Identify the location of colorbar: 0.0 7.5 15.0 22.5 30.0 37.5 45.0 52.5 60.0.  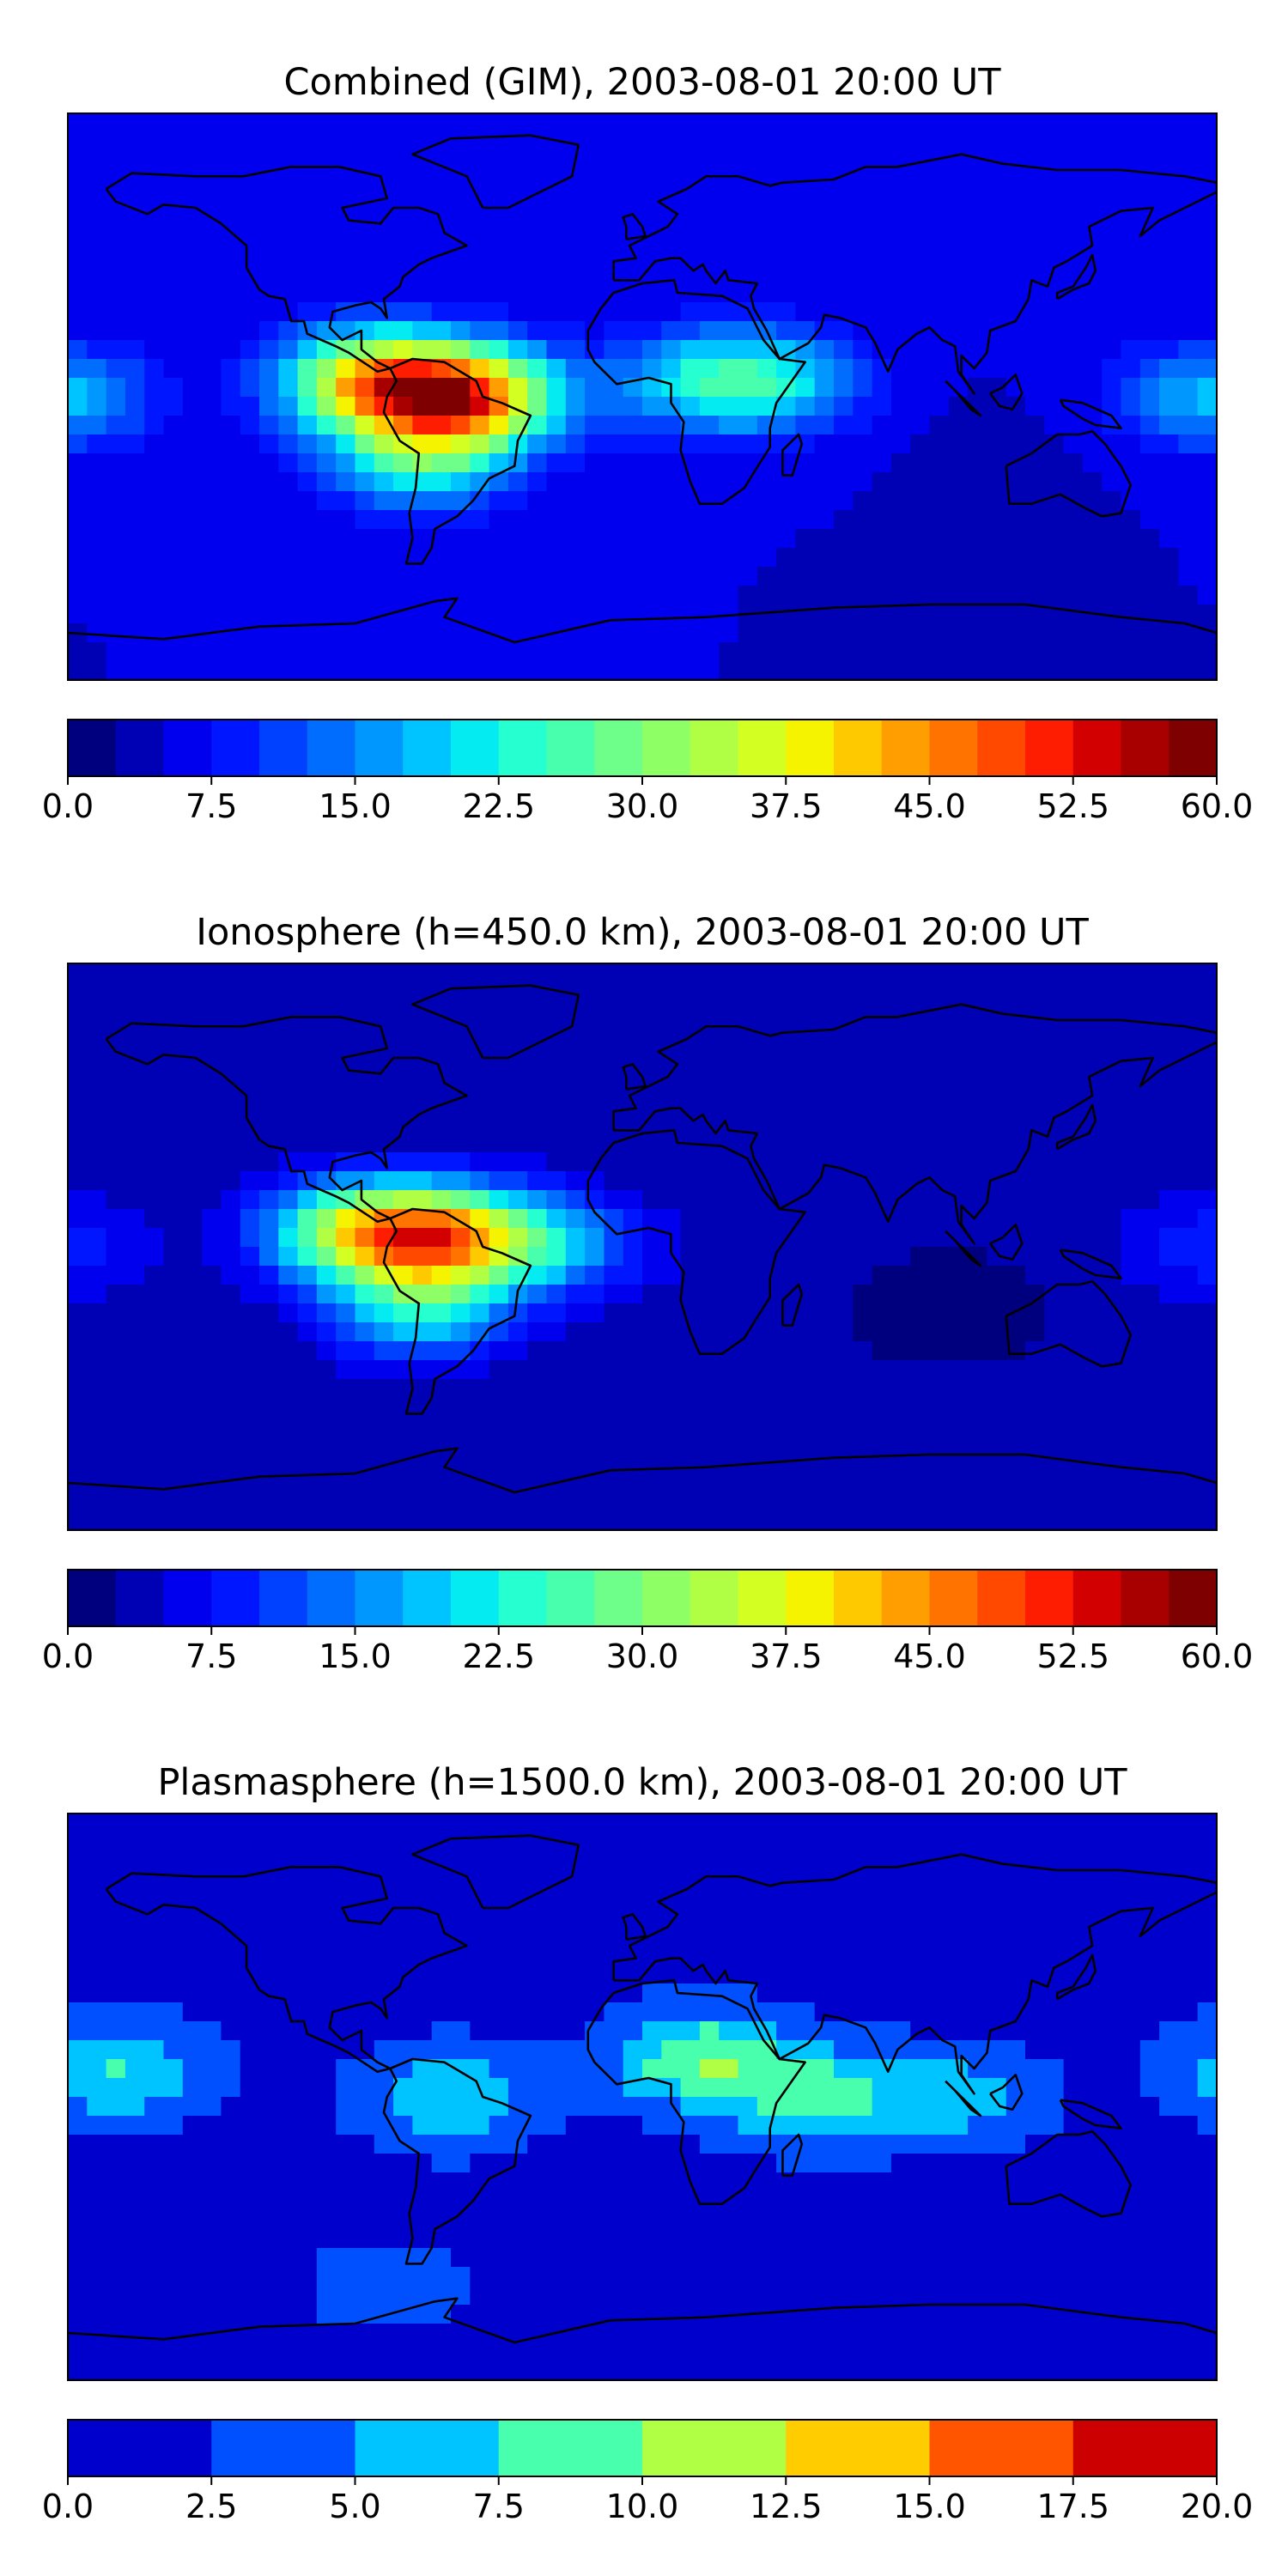
(647, 1622).